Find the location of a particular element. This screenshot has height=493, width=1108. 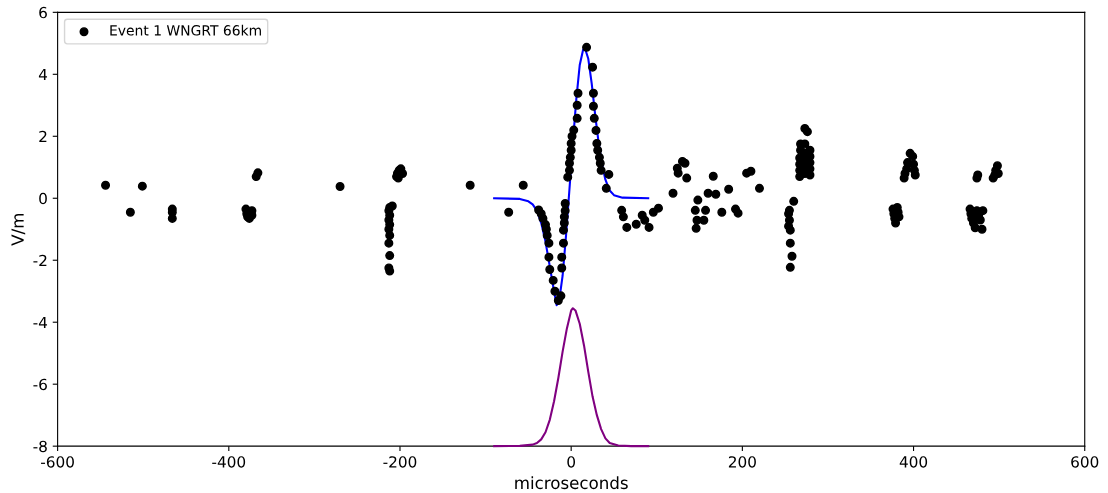

x-tick-label: 0 is located at coordinates (571, 462).